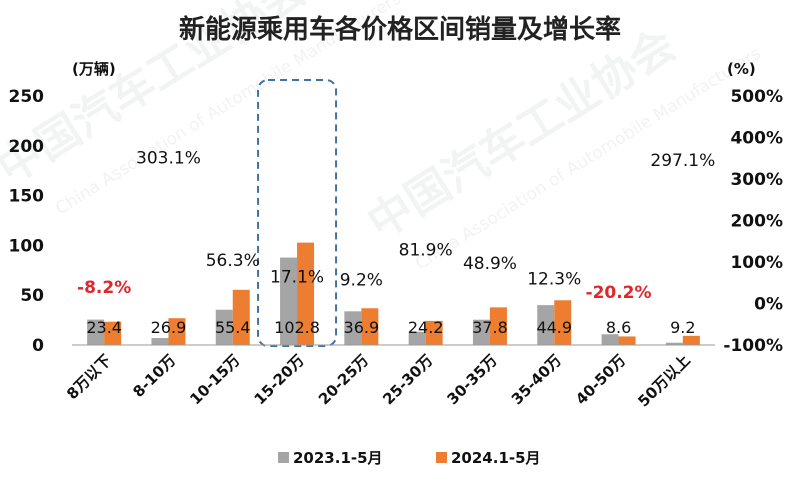  I want to click on y-right-tick-label: 200%, so click(756, 222).